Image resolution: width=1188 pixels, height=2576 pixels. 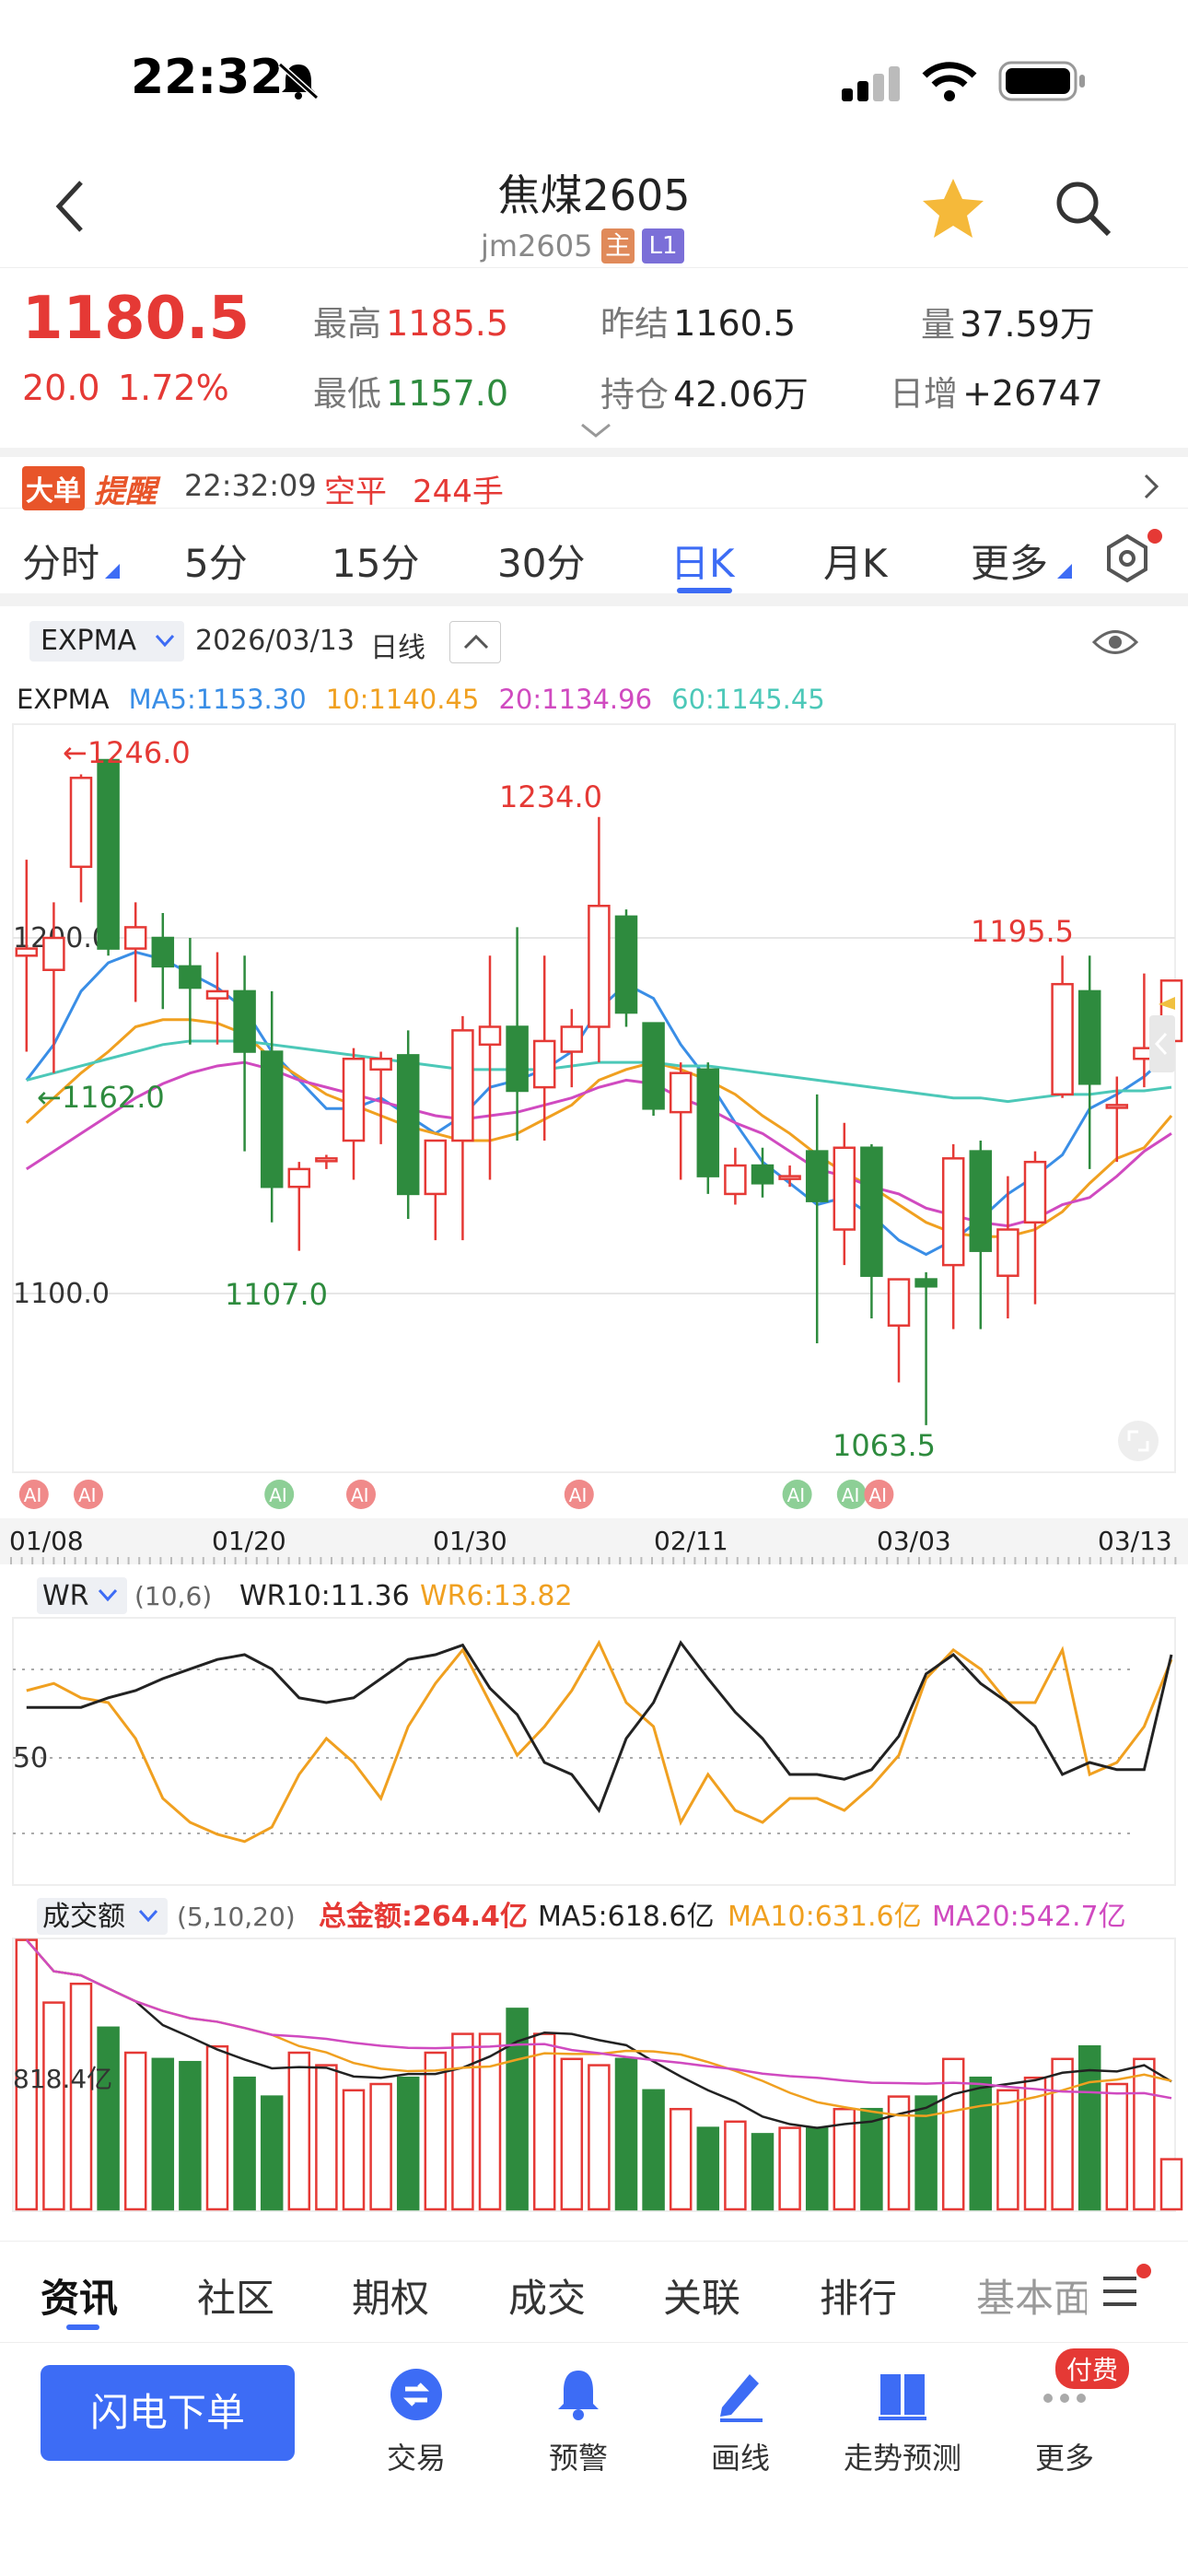 I want to click on period-tabs: 分时 5分 15分 30分 日K 月K 更多, so click(x=594, y=557).